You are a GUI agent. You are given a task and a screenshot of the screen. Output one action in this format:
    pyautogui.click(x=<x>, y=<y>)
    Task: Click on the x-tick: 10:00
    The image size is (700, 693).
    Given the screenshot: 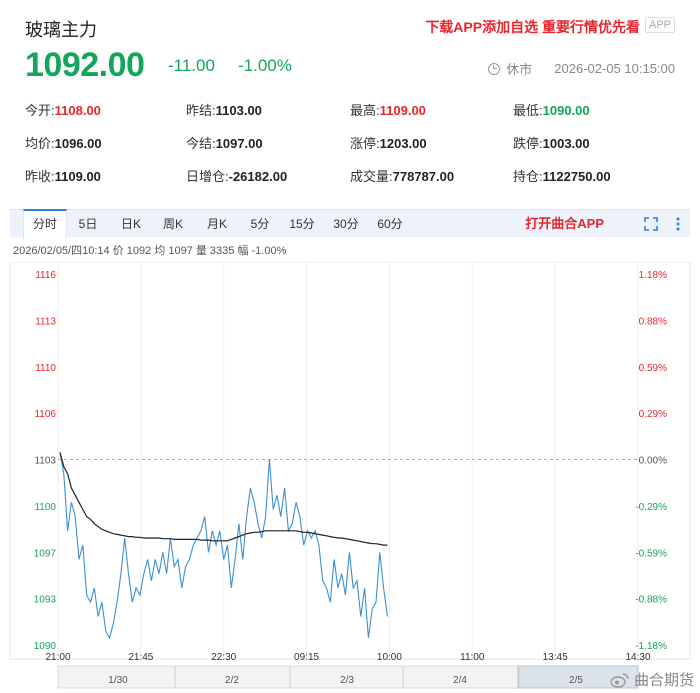 What is the action you would take?
    pyautogui.click(x=389, y=657)
    